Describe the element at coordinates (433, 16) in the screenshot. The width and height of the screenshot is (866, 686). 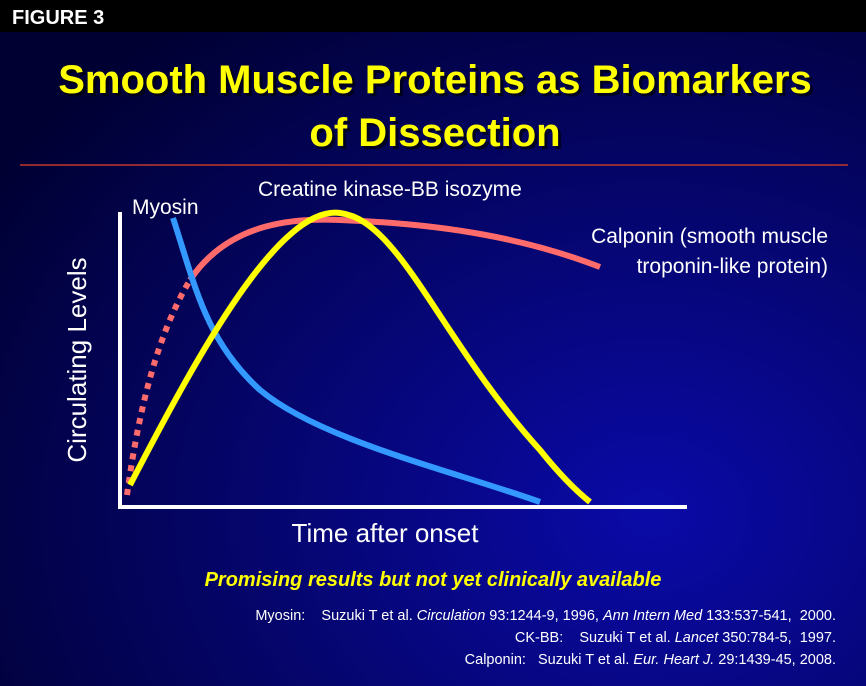
I see `header-bar` at that location.